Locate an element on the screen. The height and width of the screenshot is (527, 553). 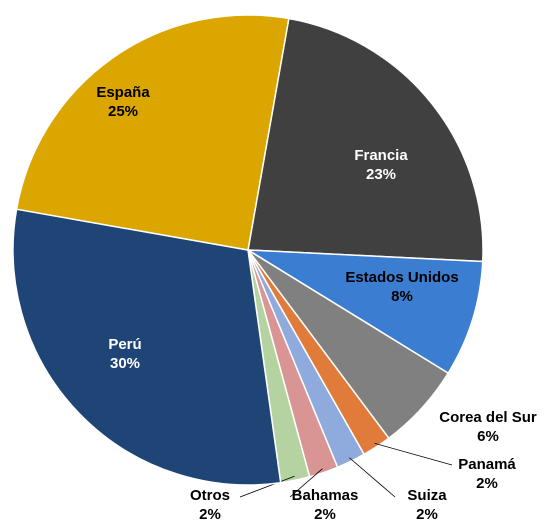
pie-slice is located at coordinates (365, 312).